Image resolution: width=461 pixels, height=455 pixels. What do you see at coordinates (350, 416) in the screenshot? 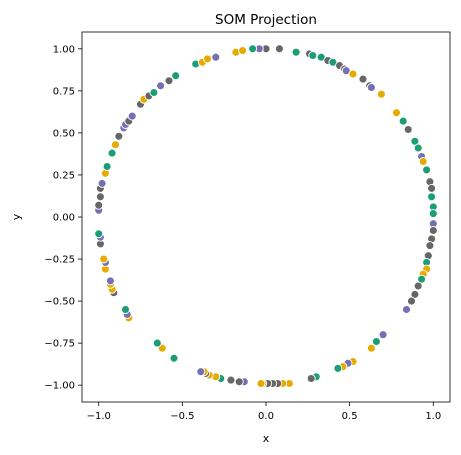
I see `x-tick-label: 0.5` at bounding box center [350, 416].